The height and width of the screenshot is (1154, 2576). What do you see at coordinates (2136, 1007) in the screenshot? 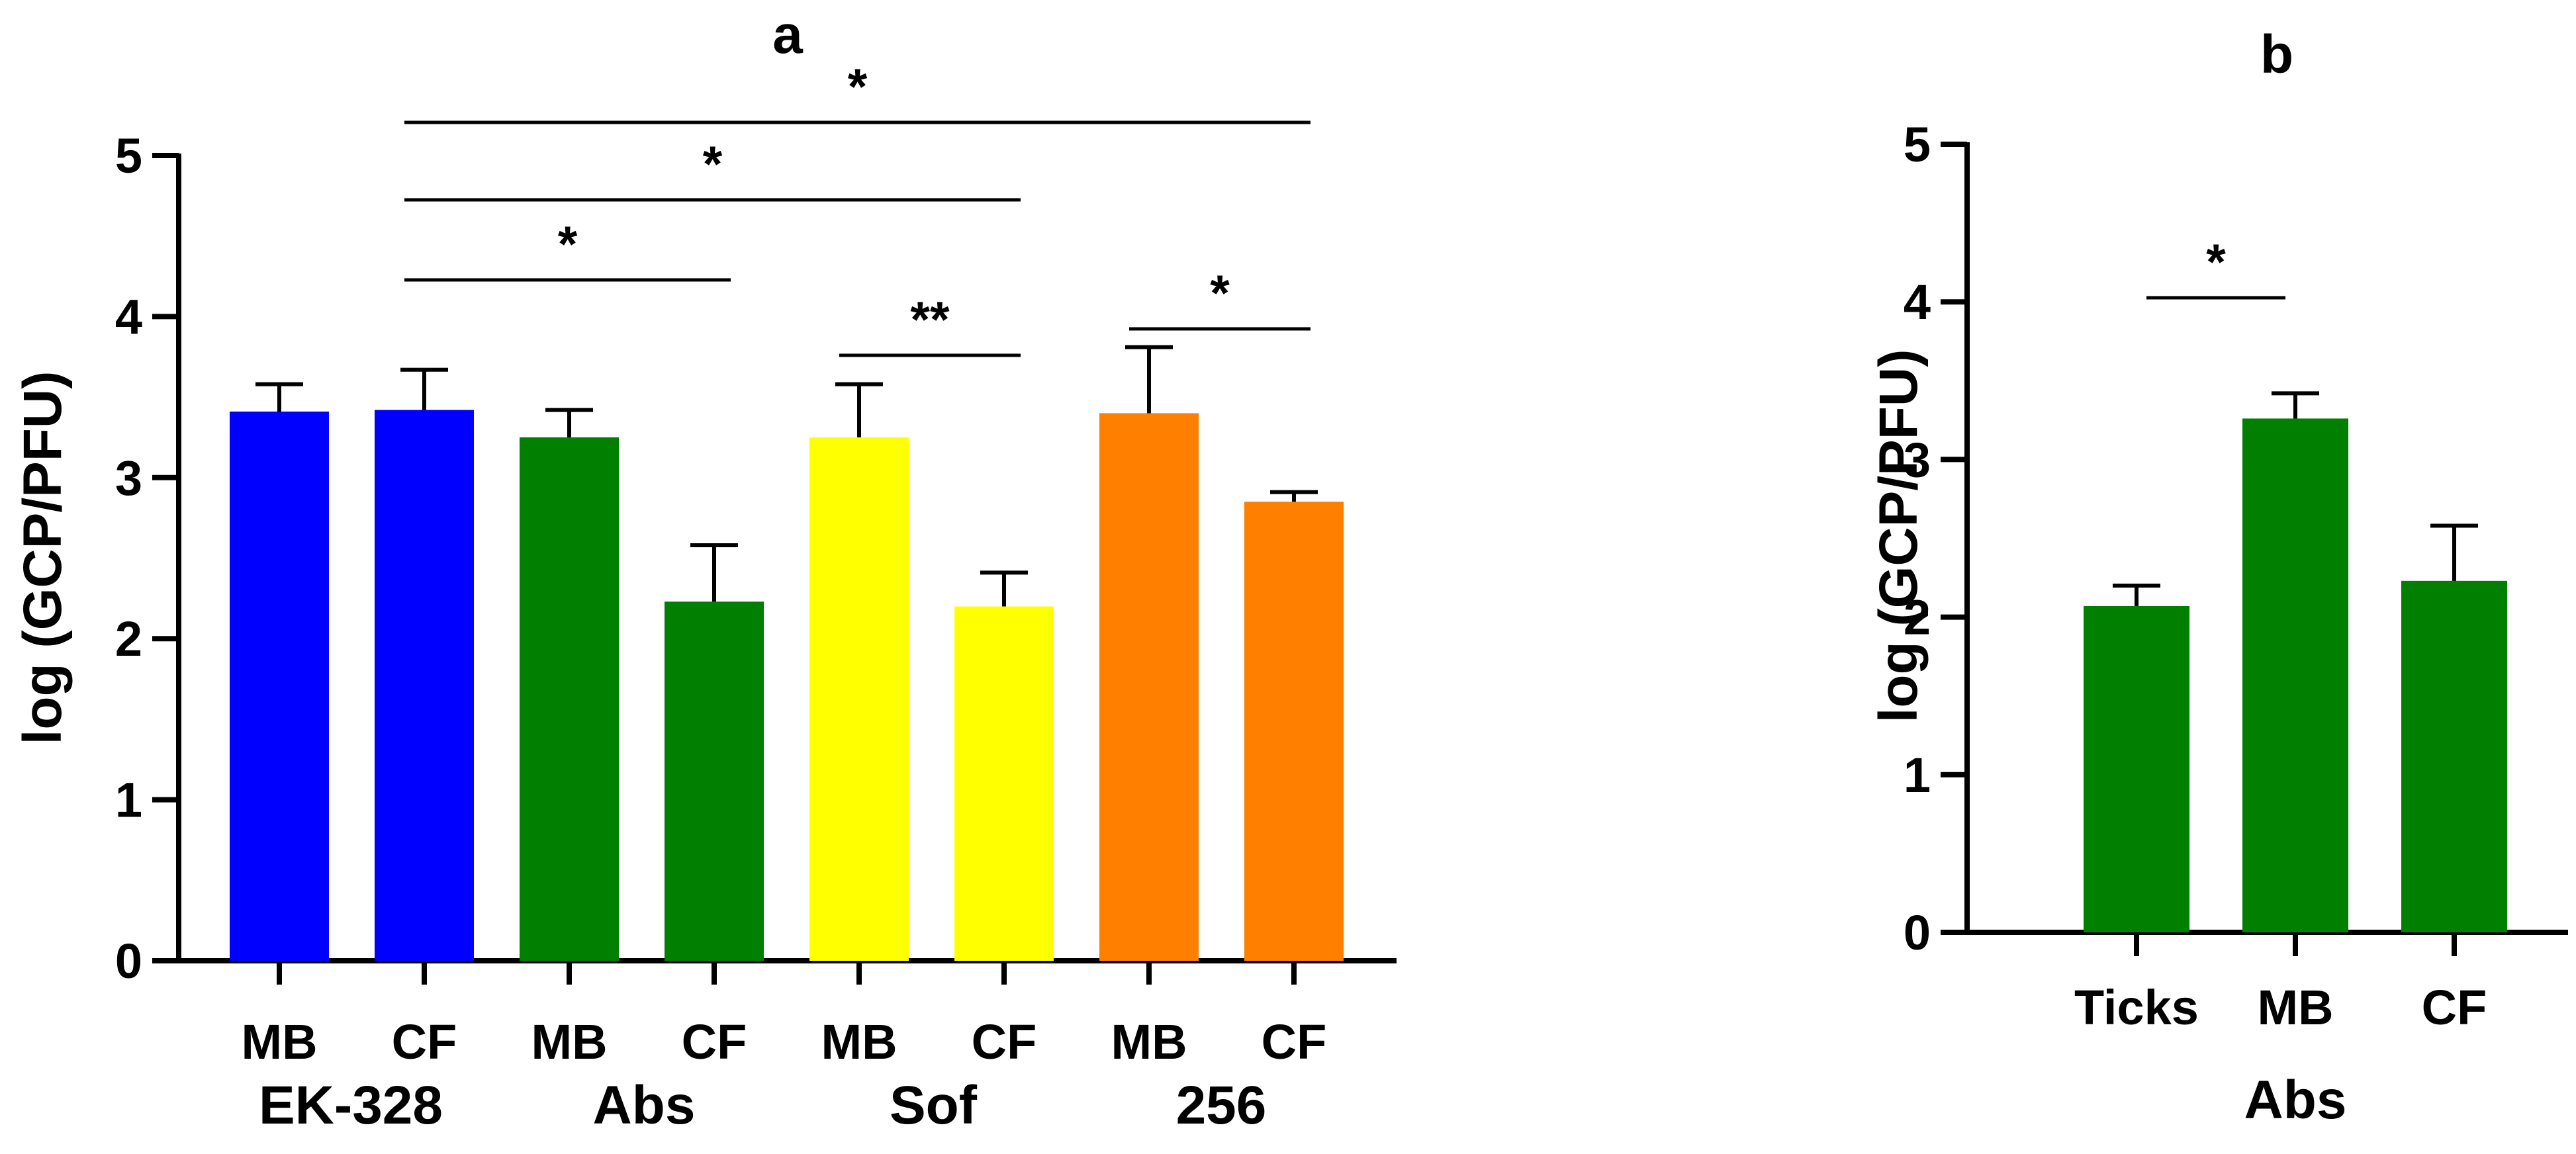
I see `x-tick-label: Ticks` at bounding box center [2136, 1007].